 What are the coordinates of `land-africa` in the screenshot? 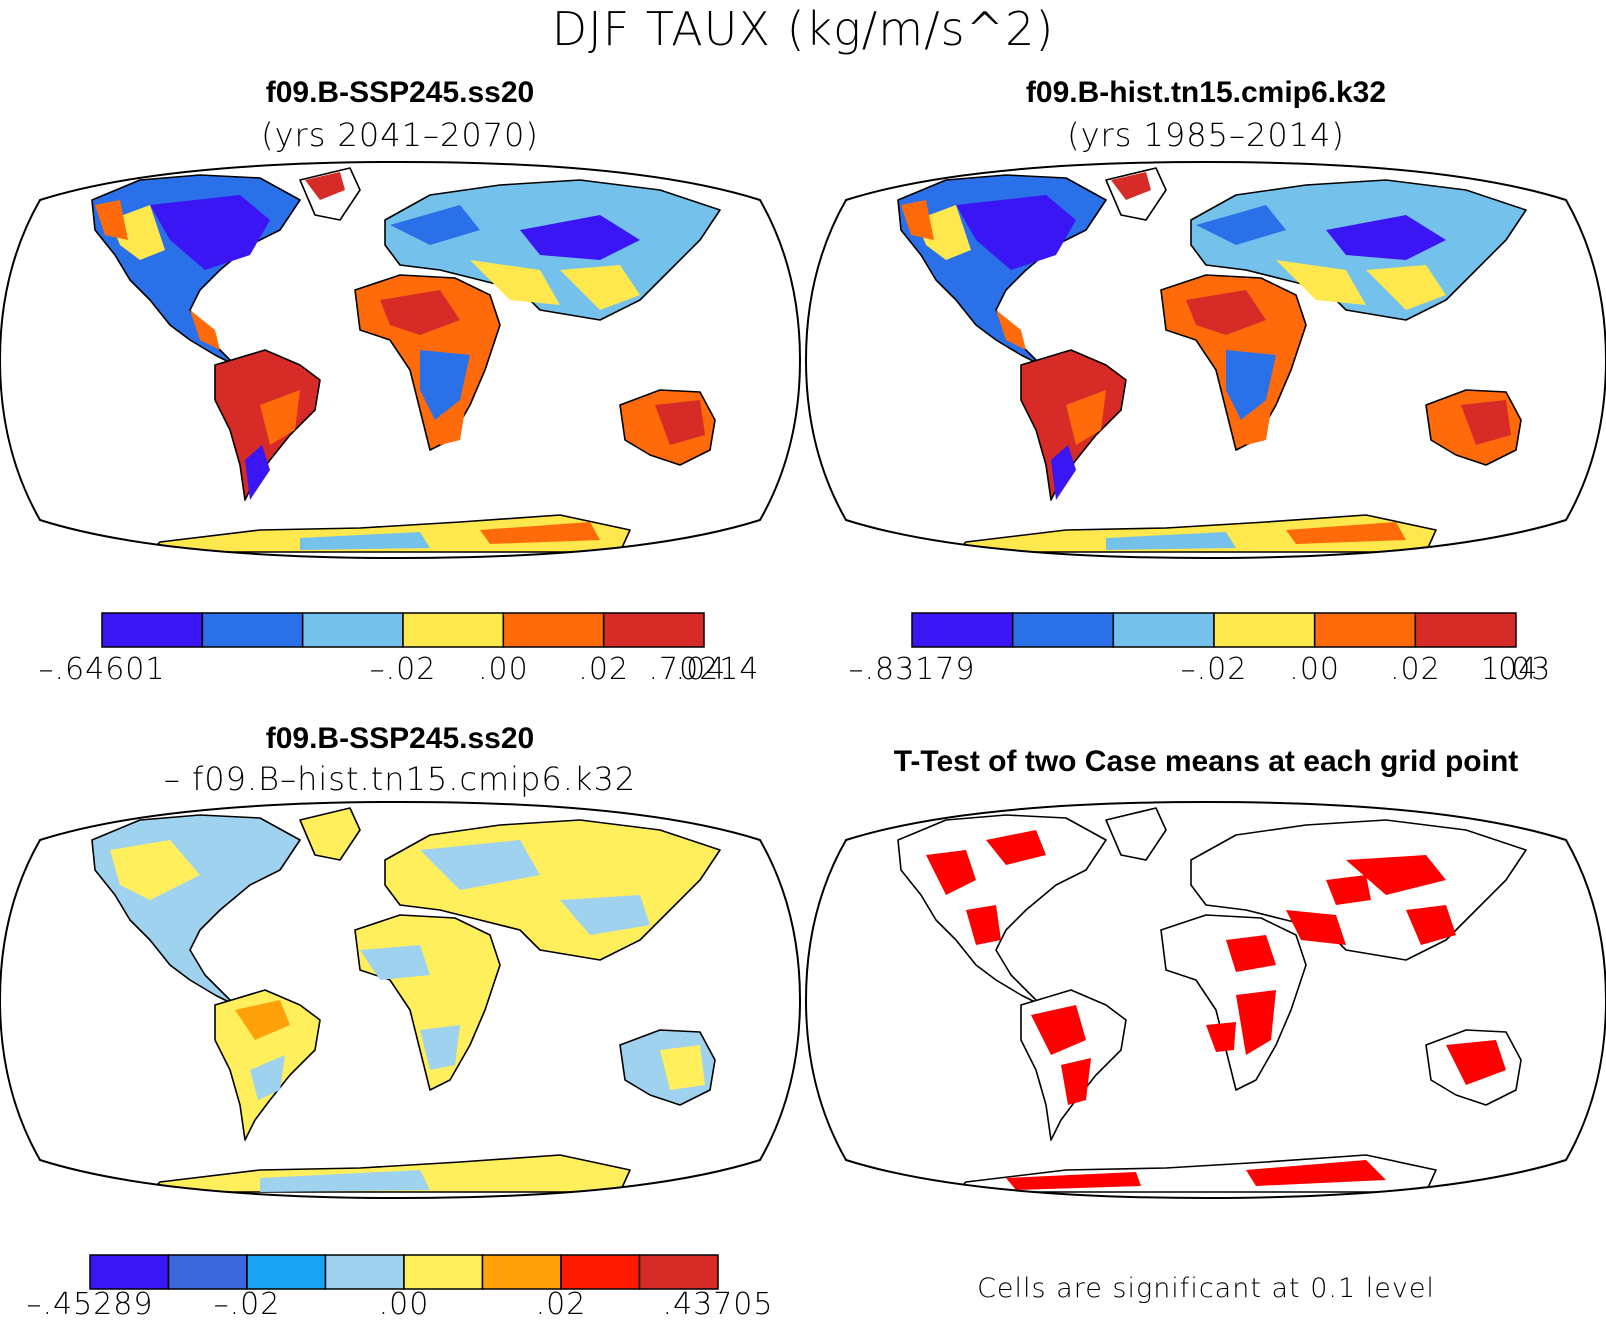 It's located at (427, 1002).